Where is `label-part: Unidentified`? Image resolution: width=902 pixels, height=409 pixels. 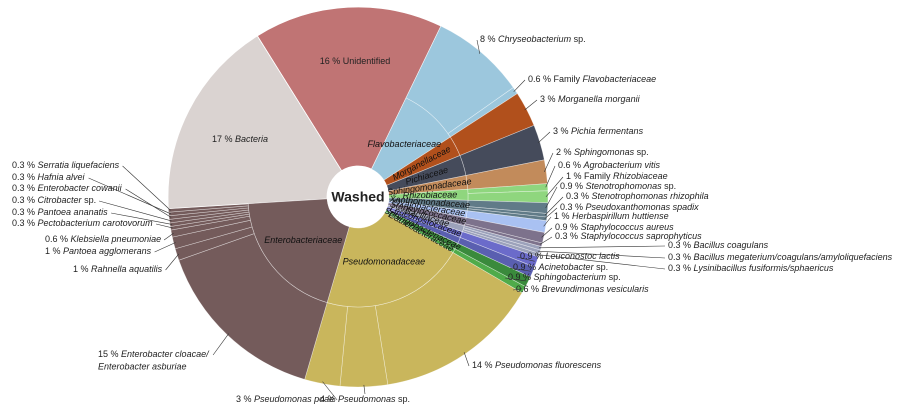
label-part: Unidentified is located at coordinates (367, 61).